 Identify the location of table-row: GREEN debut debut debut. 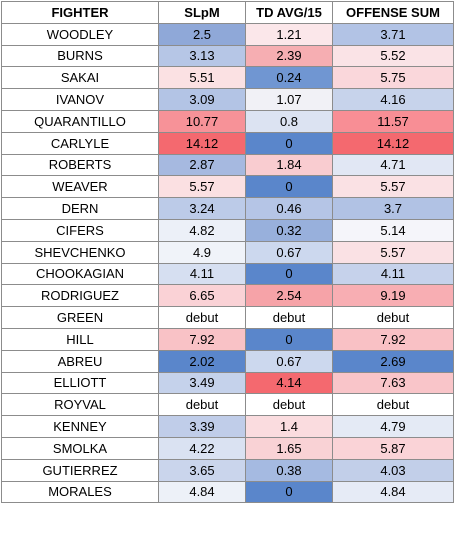
(227, 317).